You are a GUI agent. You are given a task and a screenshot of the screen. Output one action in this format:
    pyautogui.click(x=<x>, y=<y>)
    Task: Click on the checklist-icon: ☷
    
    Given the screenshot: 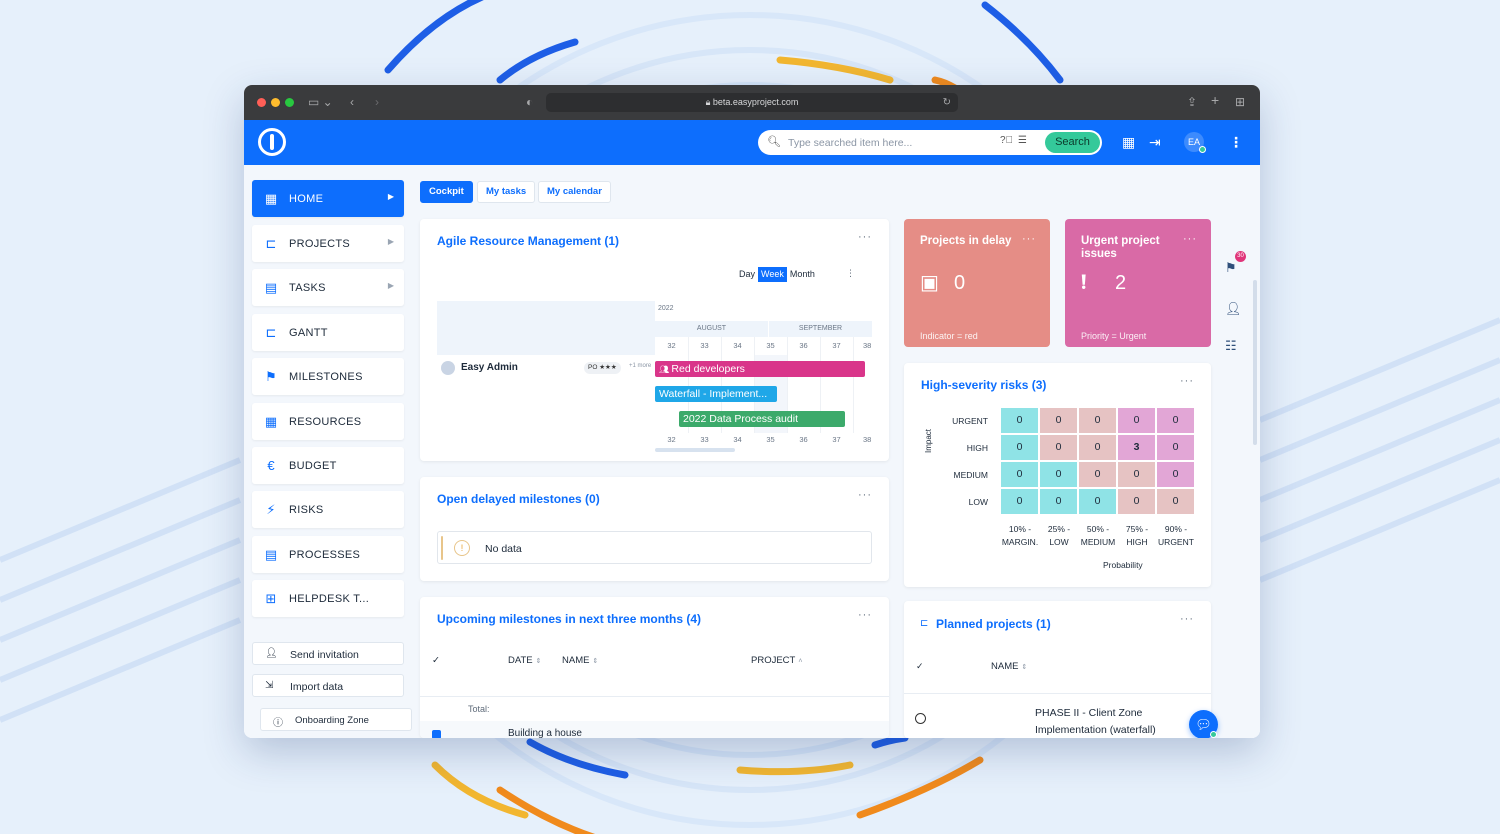 What is the action you would take?
    pyautogui.click(x=1231, y=345)
    